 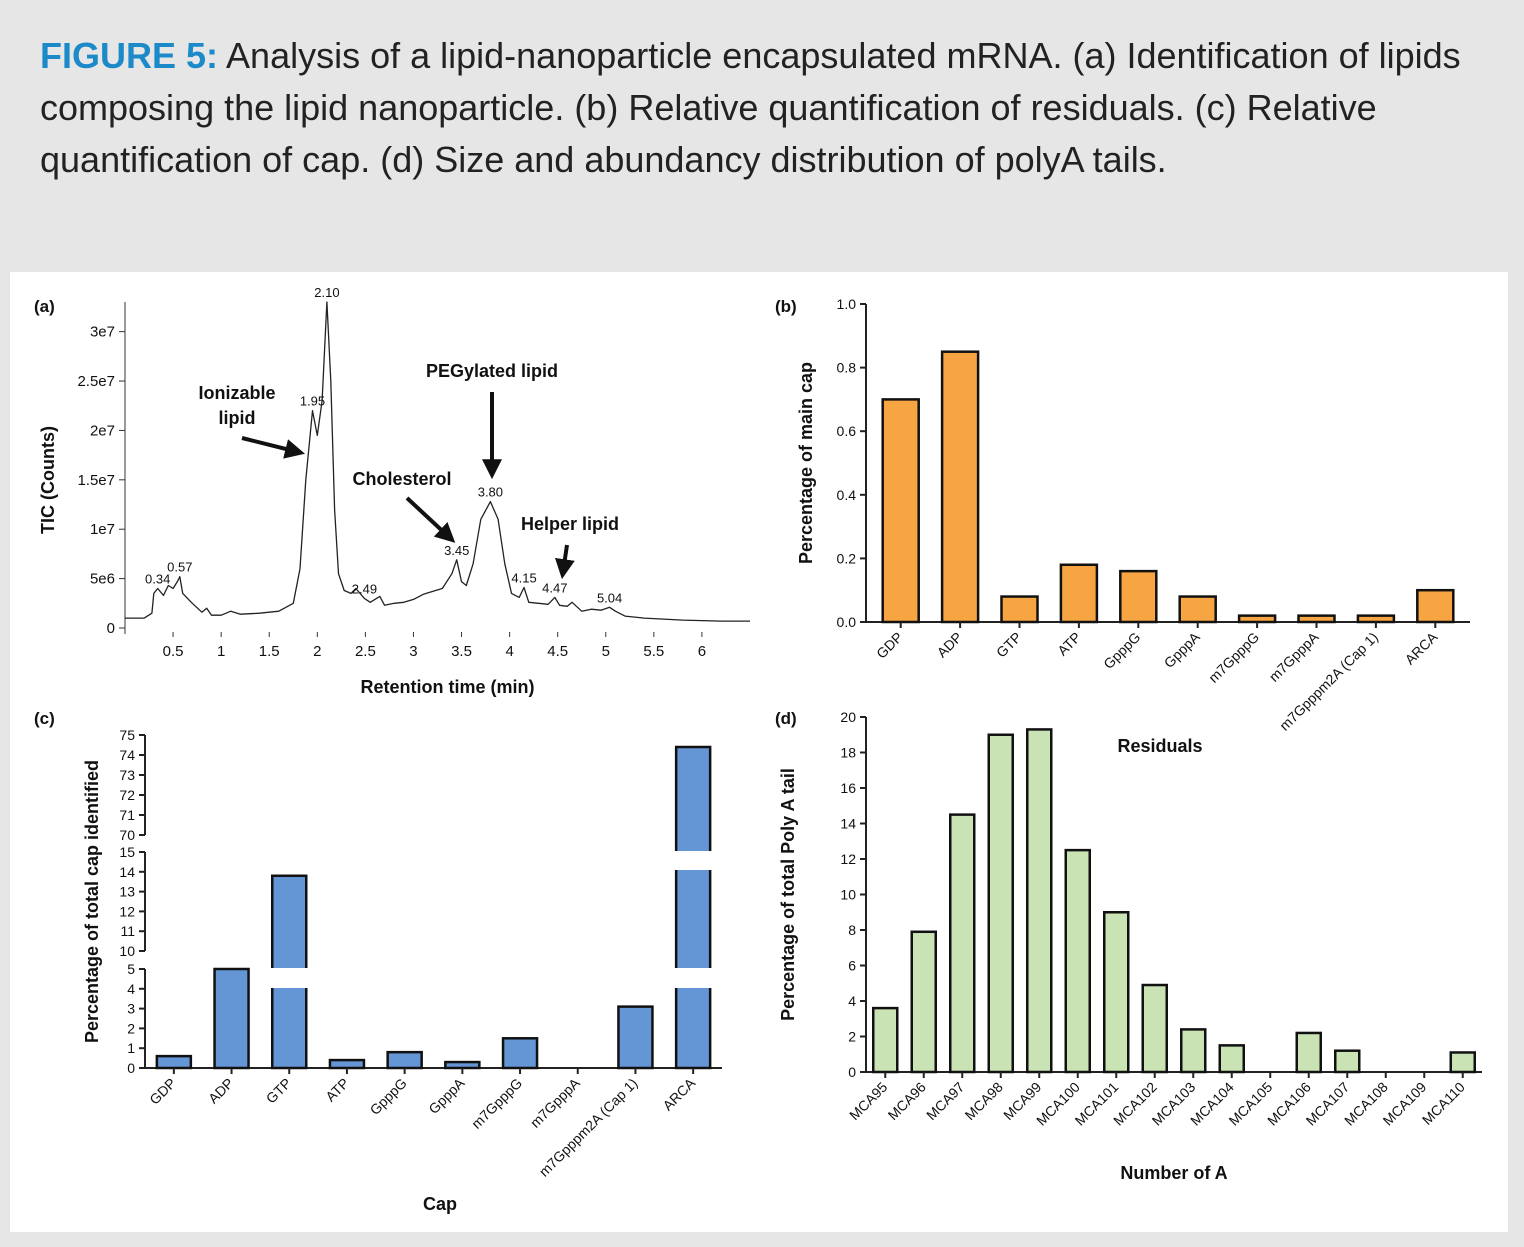 What do you see at coordinates (1121, 650) in the screenshot?
I see `x-tick-label-b: GpppG` at bounding box center [1121, 650].